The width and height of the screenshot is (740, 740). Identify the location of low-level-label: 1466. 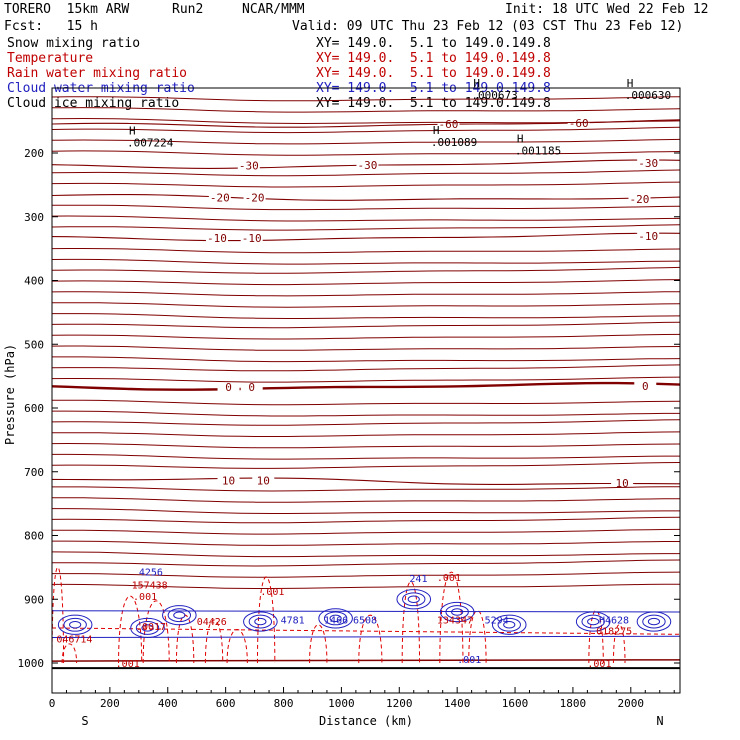
(336, 620).